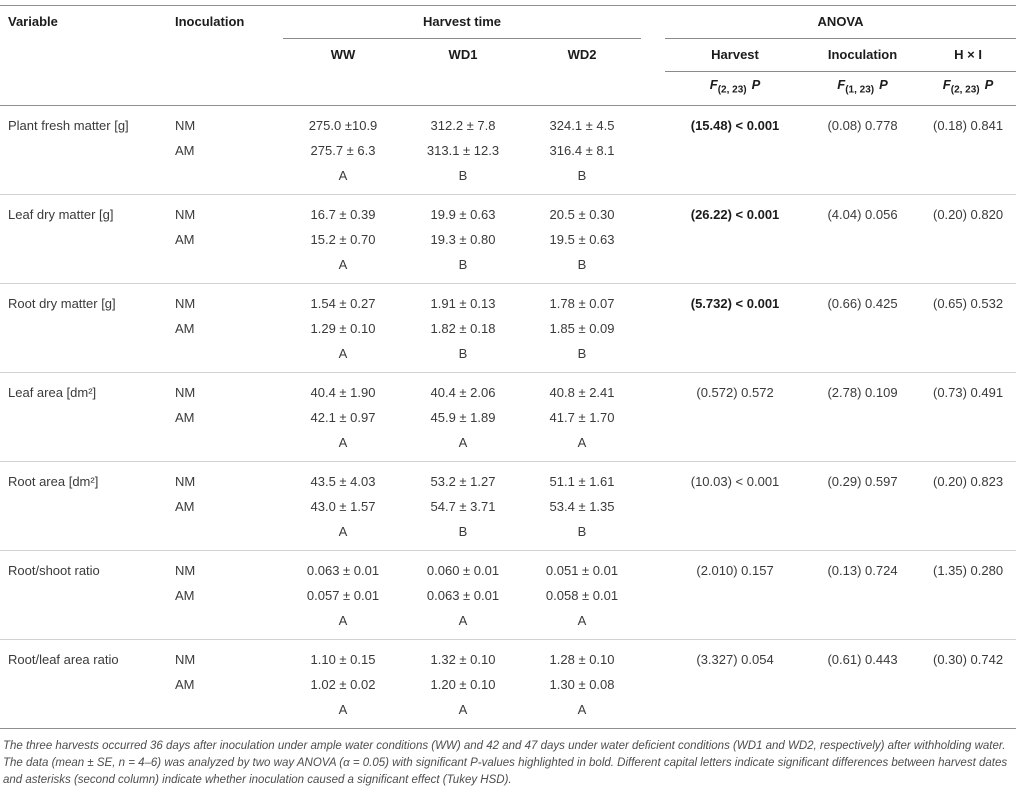 The image size is (1016, 789). Describe the element at coordinates (343, 684) in the screenshot. I see `value-ww-am: 1.02 ± 0.02` at that location.